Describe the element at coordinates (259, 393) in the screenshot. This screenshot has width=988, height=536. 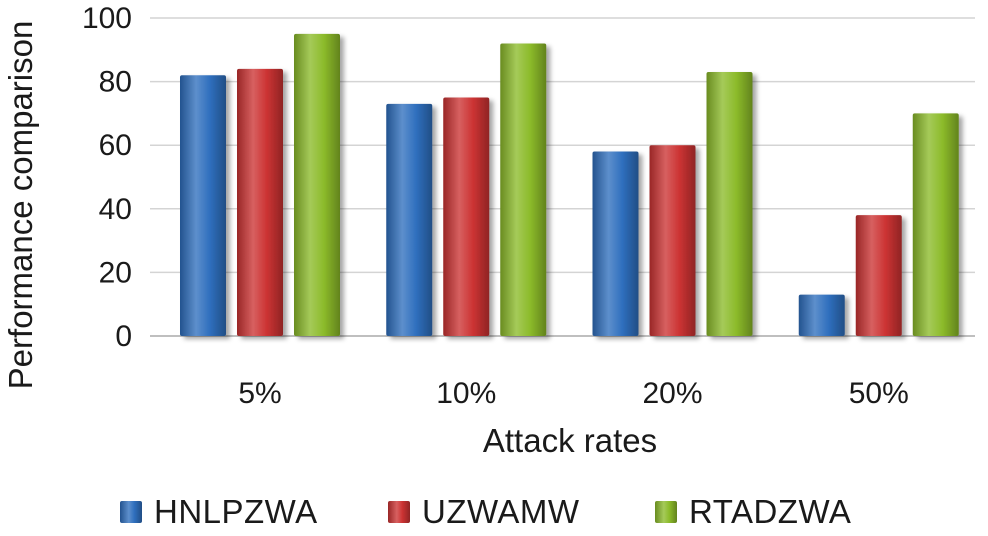
I see `x-tick-label: 5%` at that location.